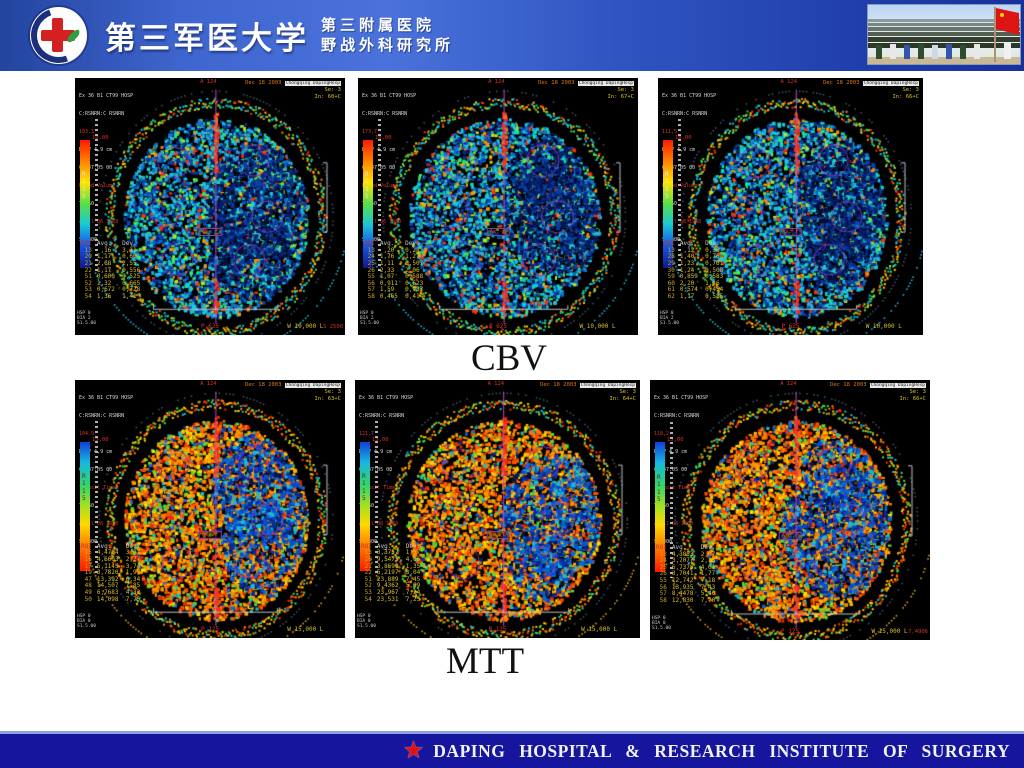 Image resolution: width=1024 pixels, height=768 pixels. What do you see at coordinates (87, 434) in the screenshot?
I see `series-value: 104,9` at bounding box center [87, 434].